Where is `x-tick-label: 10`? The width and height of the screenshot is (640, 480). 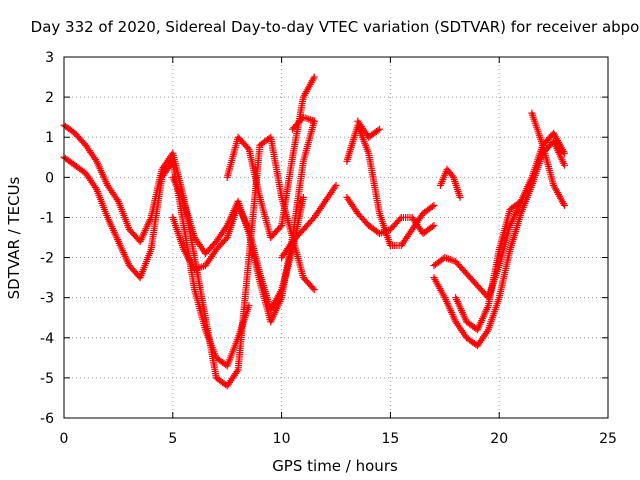
x-tick-label: 10 is located at coordinates (282, 439).